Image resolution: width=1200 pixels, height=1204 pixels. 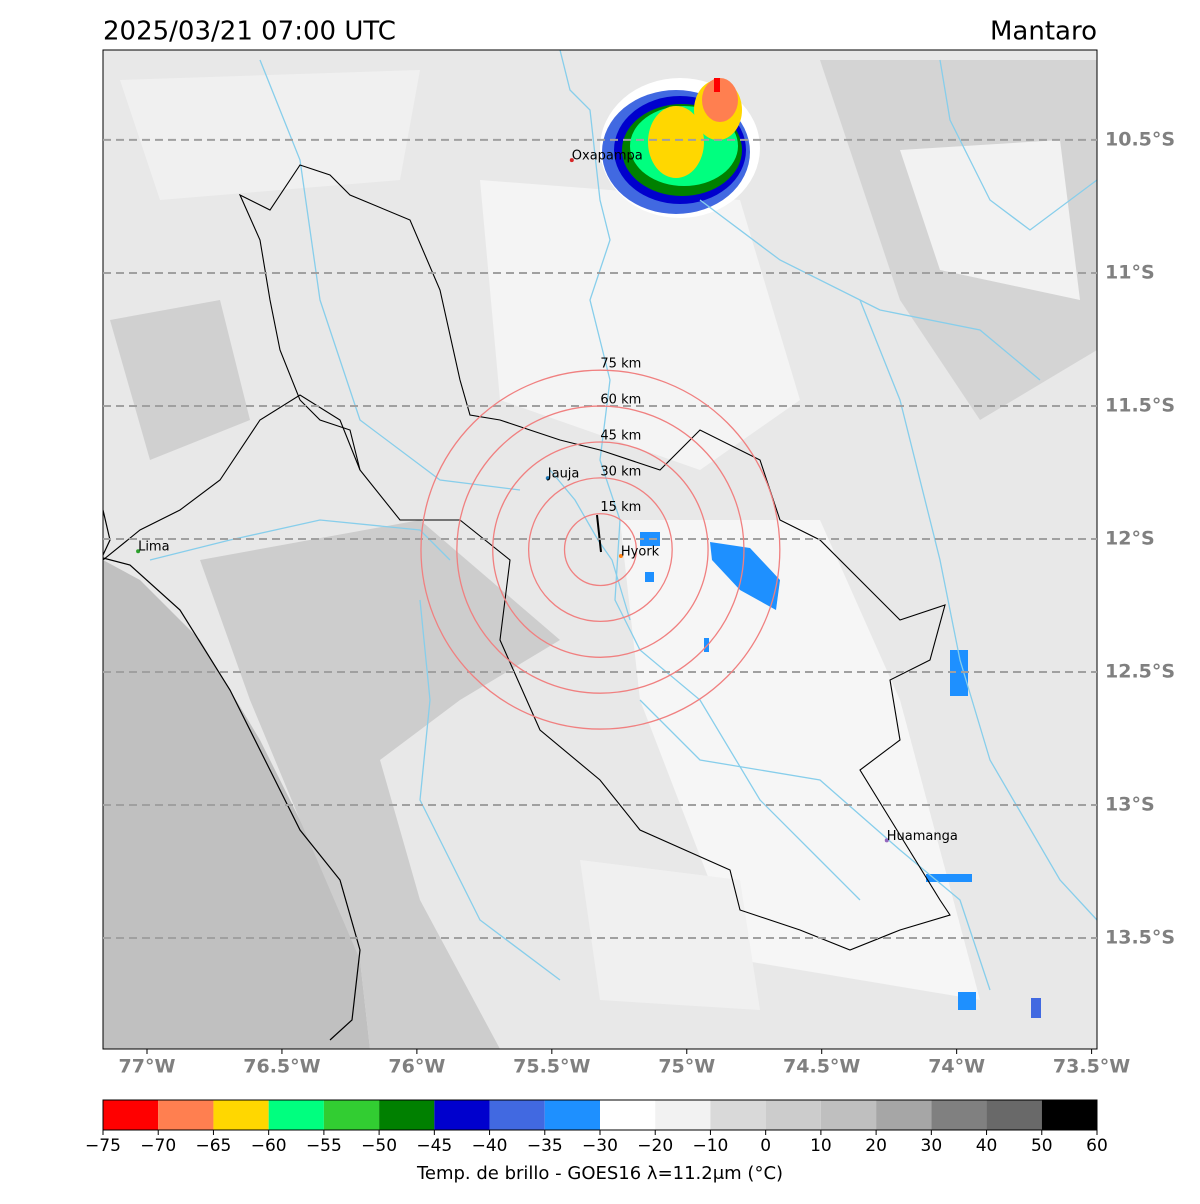 I want to click on city-label: Lima, so click(x=153, y=547).